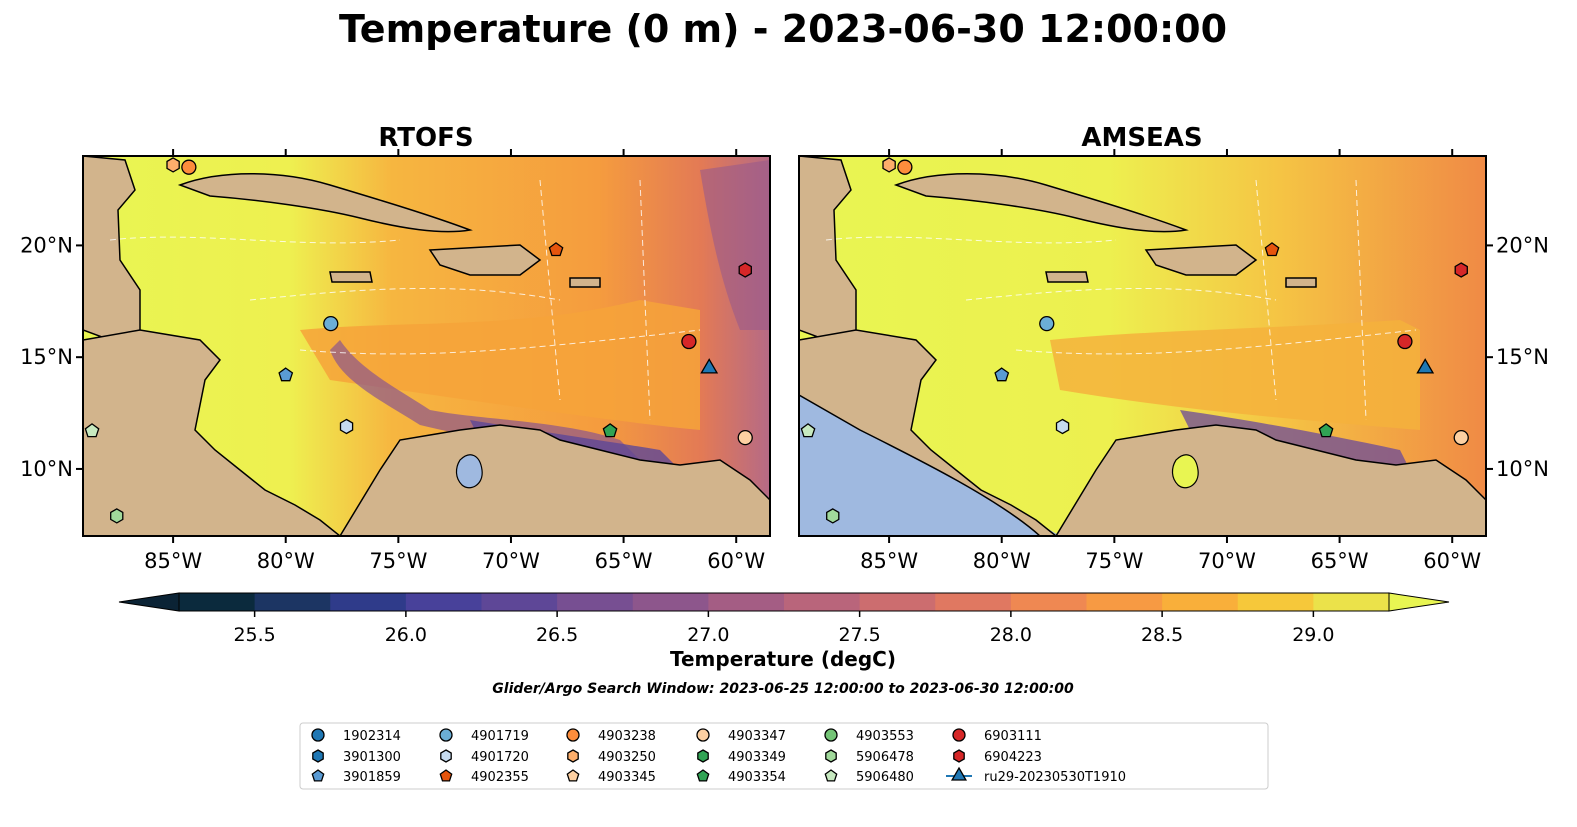 This screenshot has width=1577, height=827. I want to click on amseas-land-central-america, so click(928, 432).